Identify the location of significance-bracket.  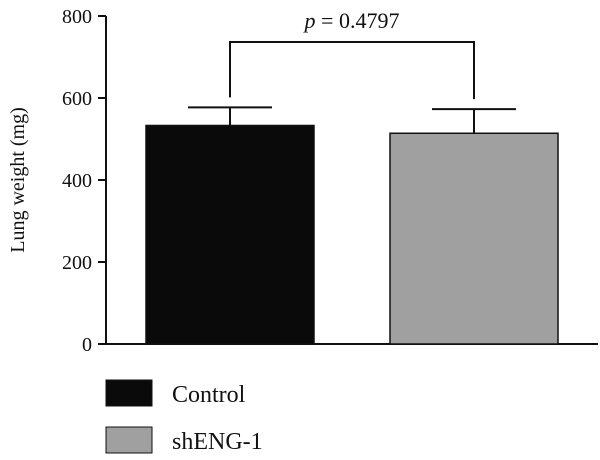
(352, 70).